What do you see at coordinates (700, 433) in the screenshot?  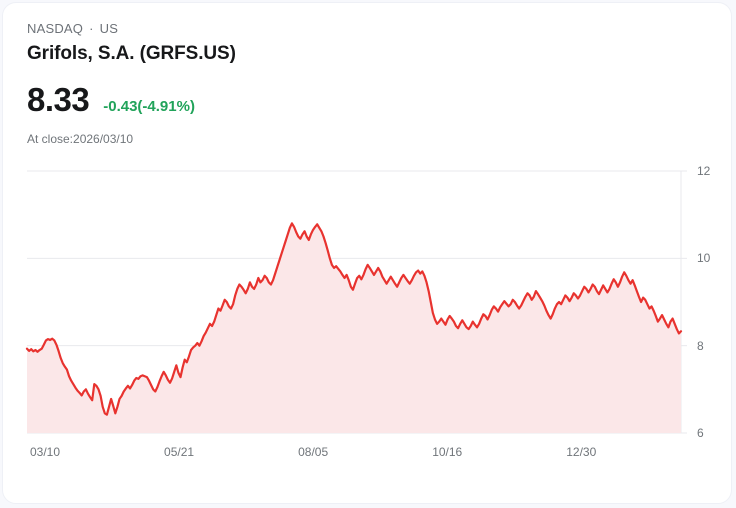 I see `y-axis-label: 6` at bounding box center [700, 433].